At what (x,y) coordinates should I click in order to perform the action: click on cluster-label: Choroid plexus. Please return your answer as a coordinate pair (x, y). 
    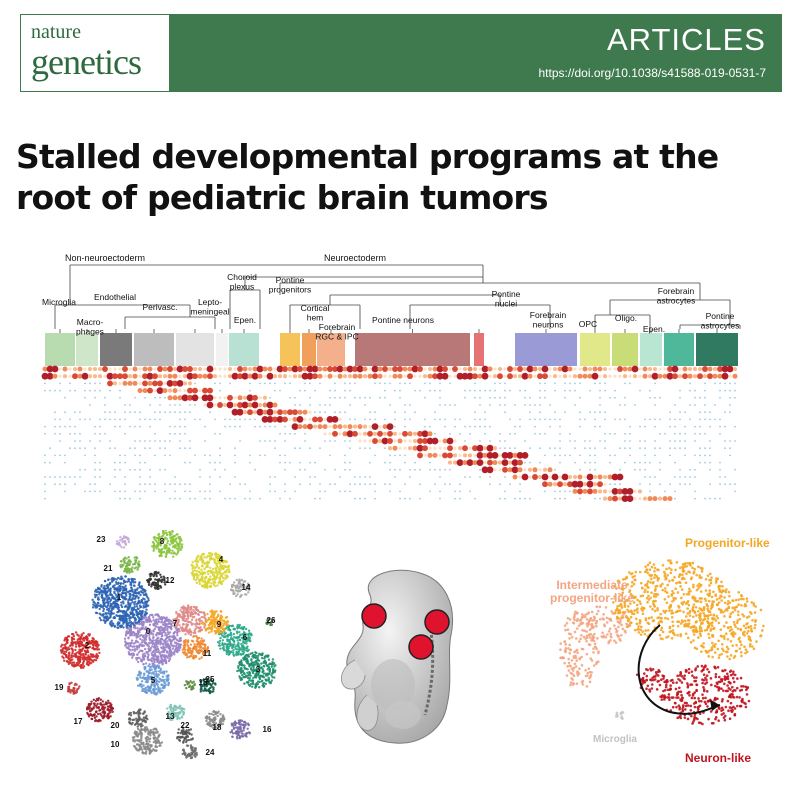
    Looking at the image, I should click on (242, 282).